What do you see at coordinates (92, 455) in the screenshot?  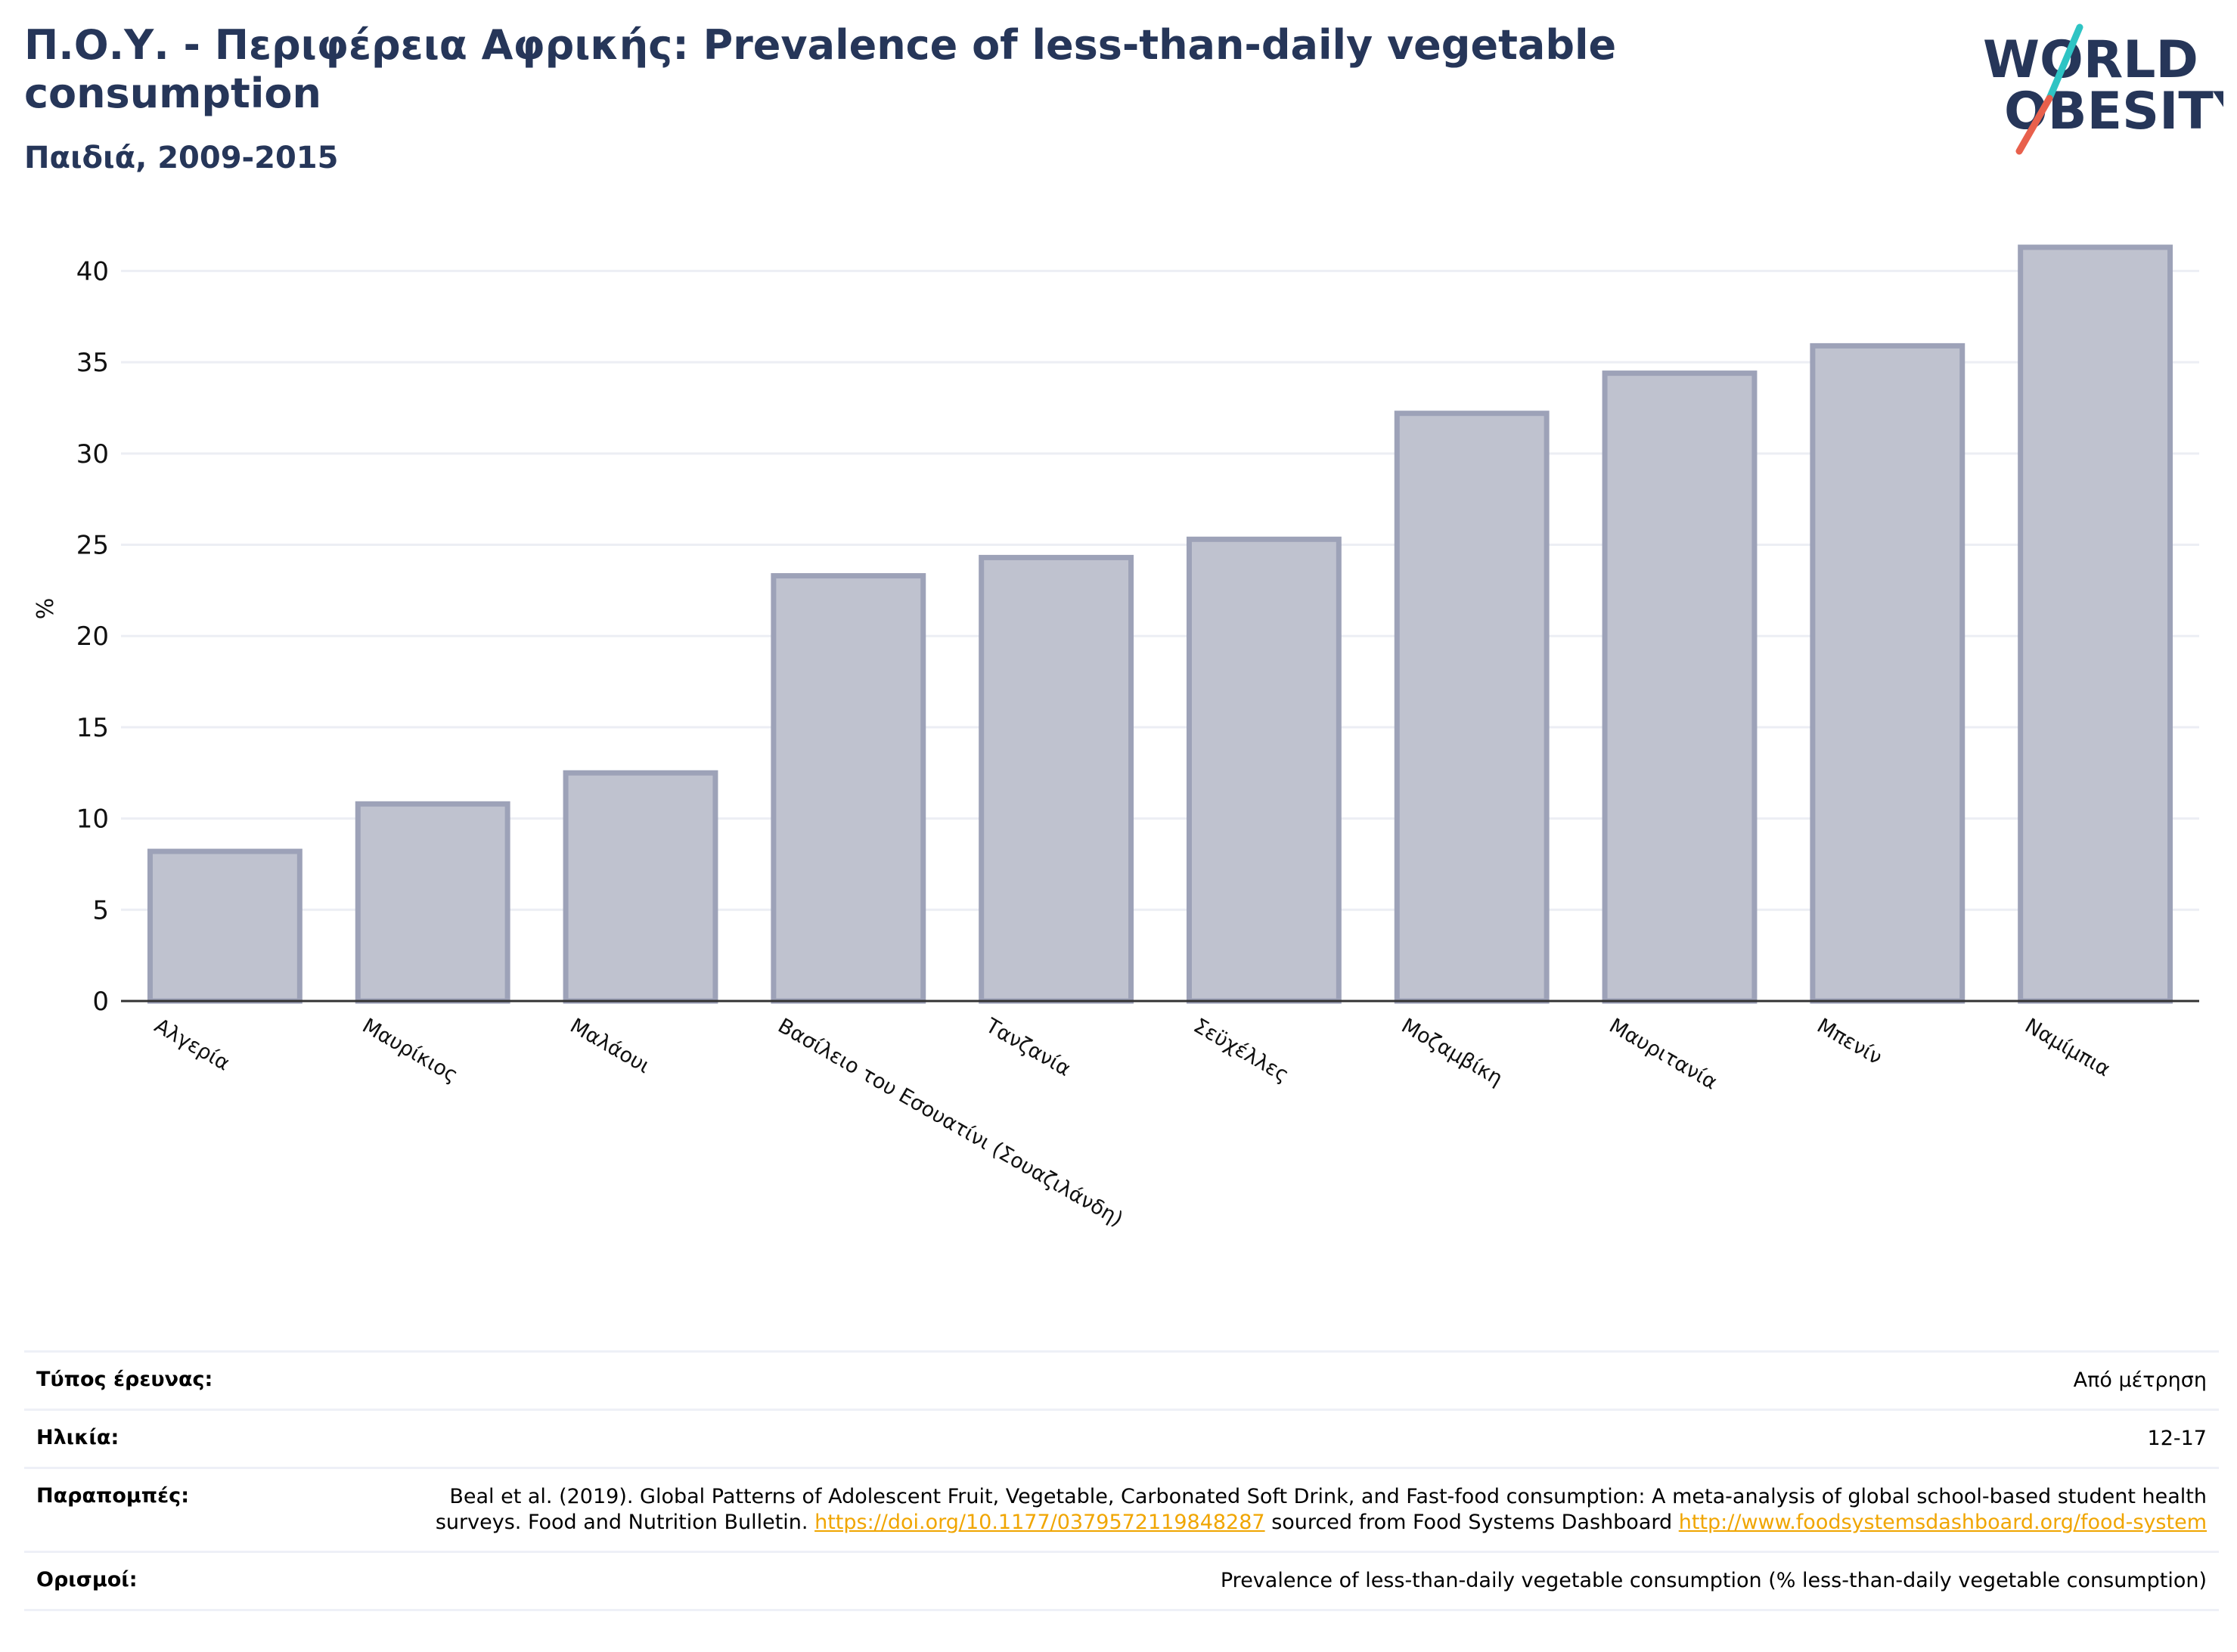 I see `y-tick-label: 30` at bounding box center [92, 455].